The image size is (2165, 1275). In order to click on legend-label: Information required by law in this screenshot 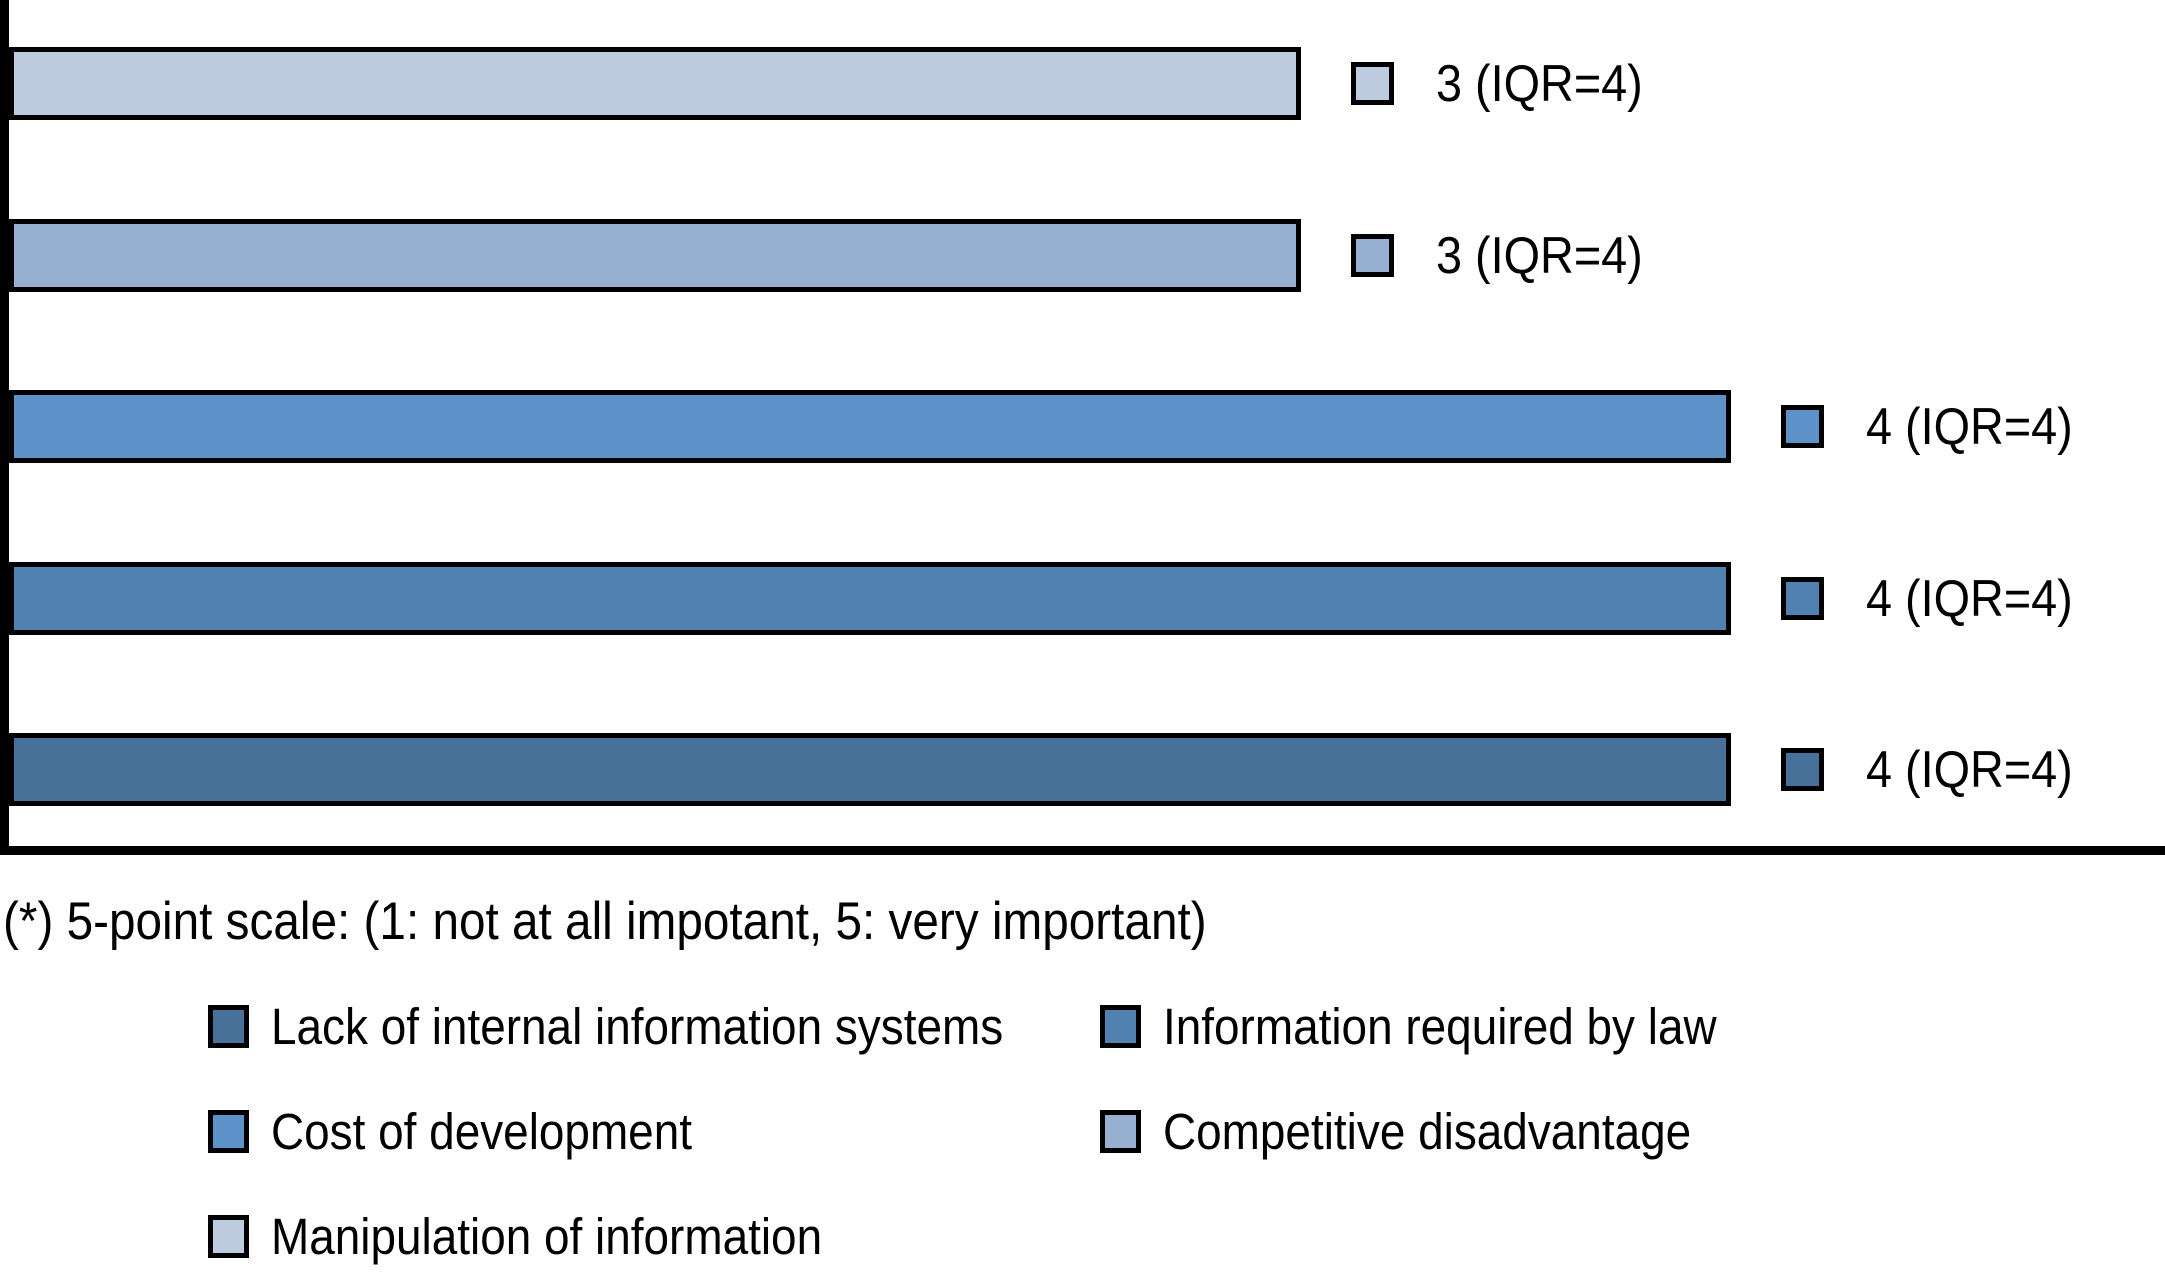, I will do `click(1440, 1026)`.